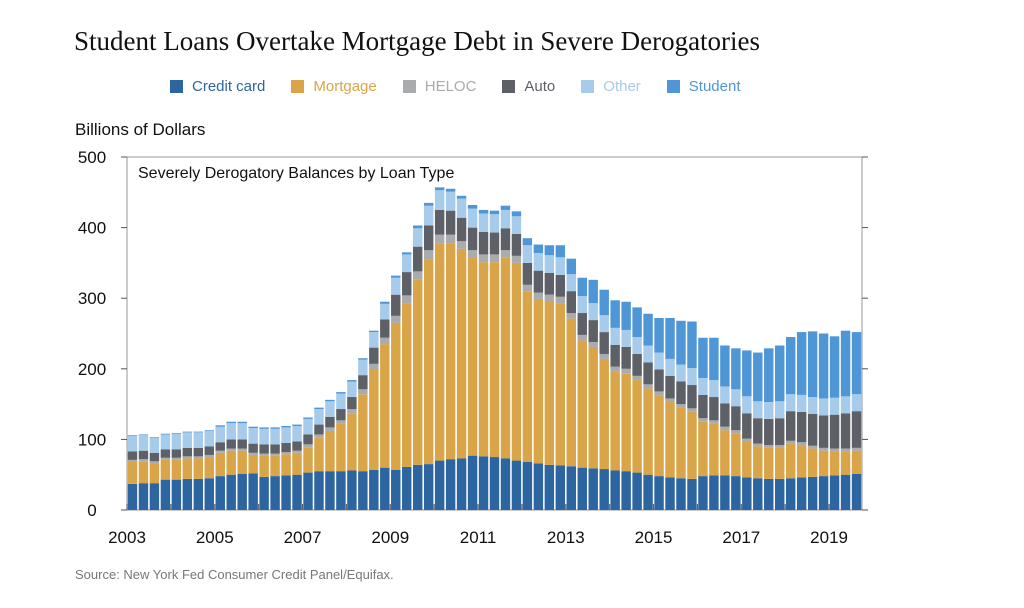 Image resolution: width=1024 pixels, height=608 pixels. I want to click on legend-item-mortgage: Mortgage, so click(334, 86).